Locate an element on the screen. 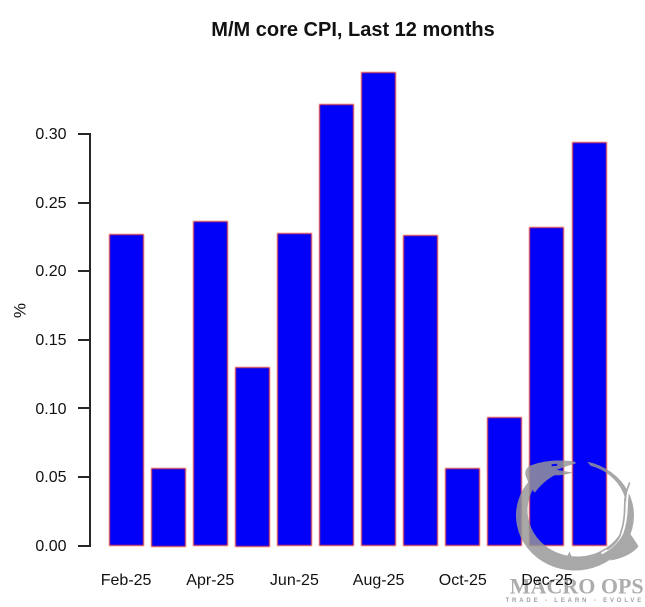 Image resolution: width=645 pixels, height=607 pixels. svg-text: MACRO OPS is located at coordinates (577, 585).